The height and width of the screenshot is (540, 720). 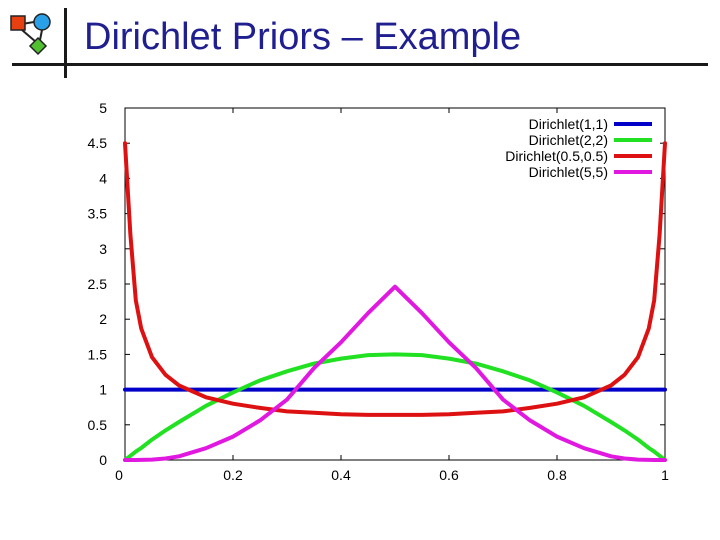 What do you see at coordinates (103, 108) in the screenshot?
I see `y-tick-label: 5` at bounding box center [103, 108].